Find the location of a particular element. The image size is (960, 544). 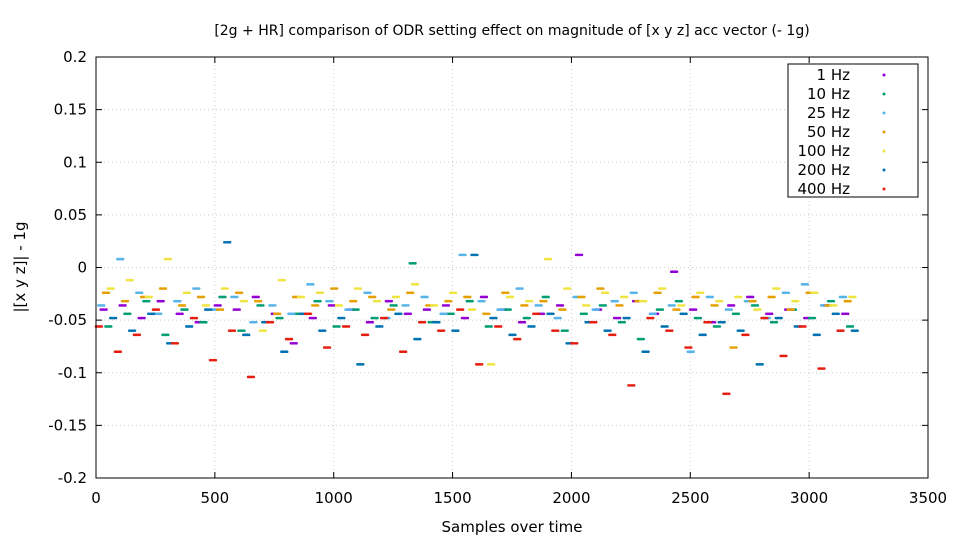

y-tick-label: 0.15 is located at coordinates (70, 110).